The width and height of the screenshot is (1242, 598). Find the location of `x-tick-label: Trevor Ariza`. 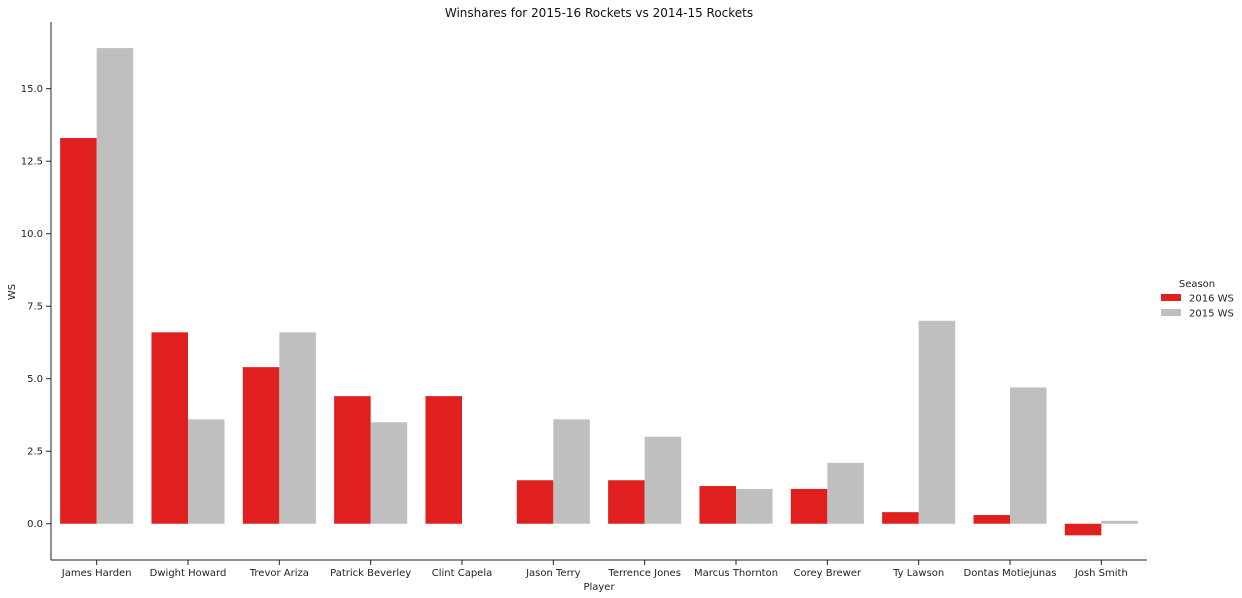

x-tick-label: Trevor Ariza is located at coordinates (279, 573).